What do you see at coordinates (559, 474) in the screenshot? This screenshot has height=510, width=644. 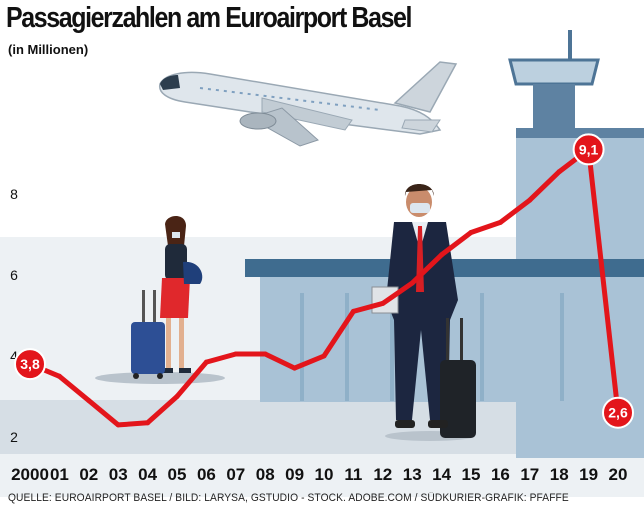 I see `x-tick-label: 18` at bounding box center [559, 474].